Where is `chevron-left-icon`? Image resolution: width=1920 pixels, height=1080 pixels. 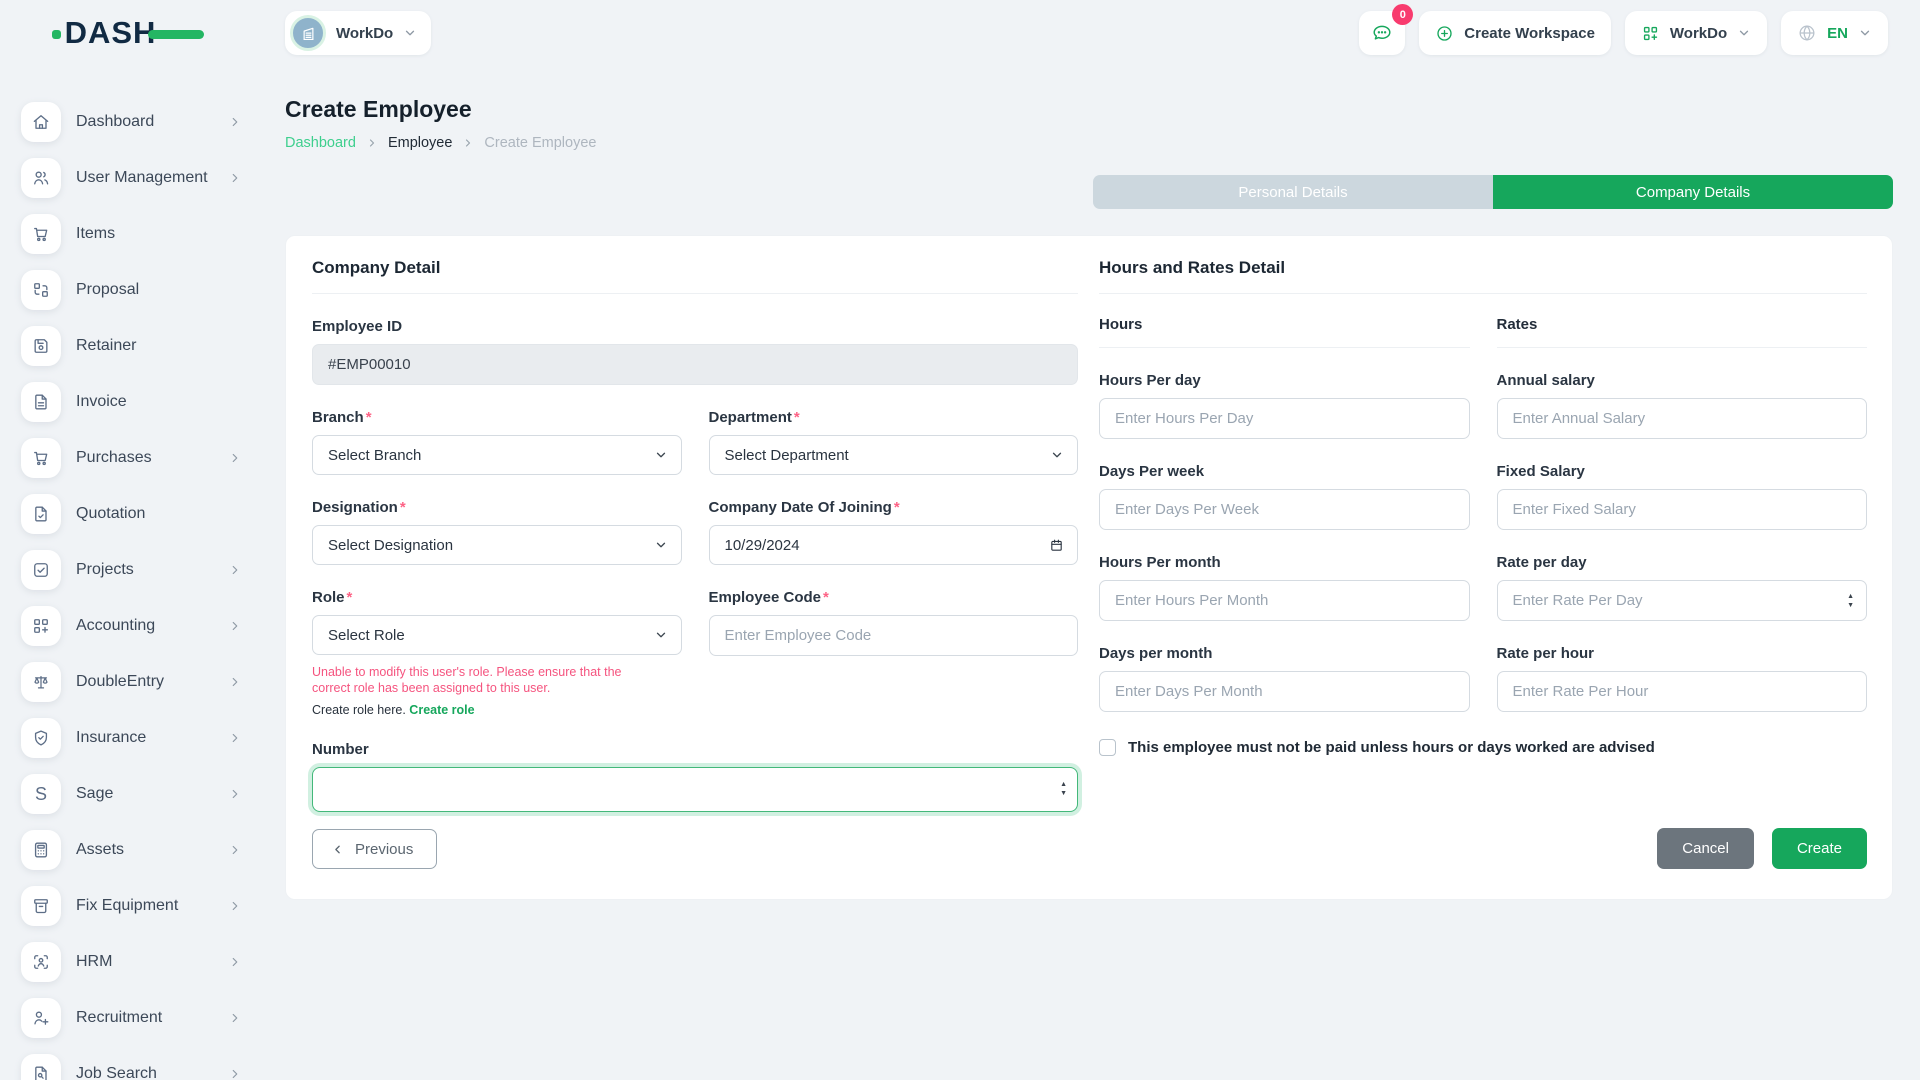
chevron-left-icon is located at coordinates (337, 849).